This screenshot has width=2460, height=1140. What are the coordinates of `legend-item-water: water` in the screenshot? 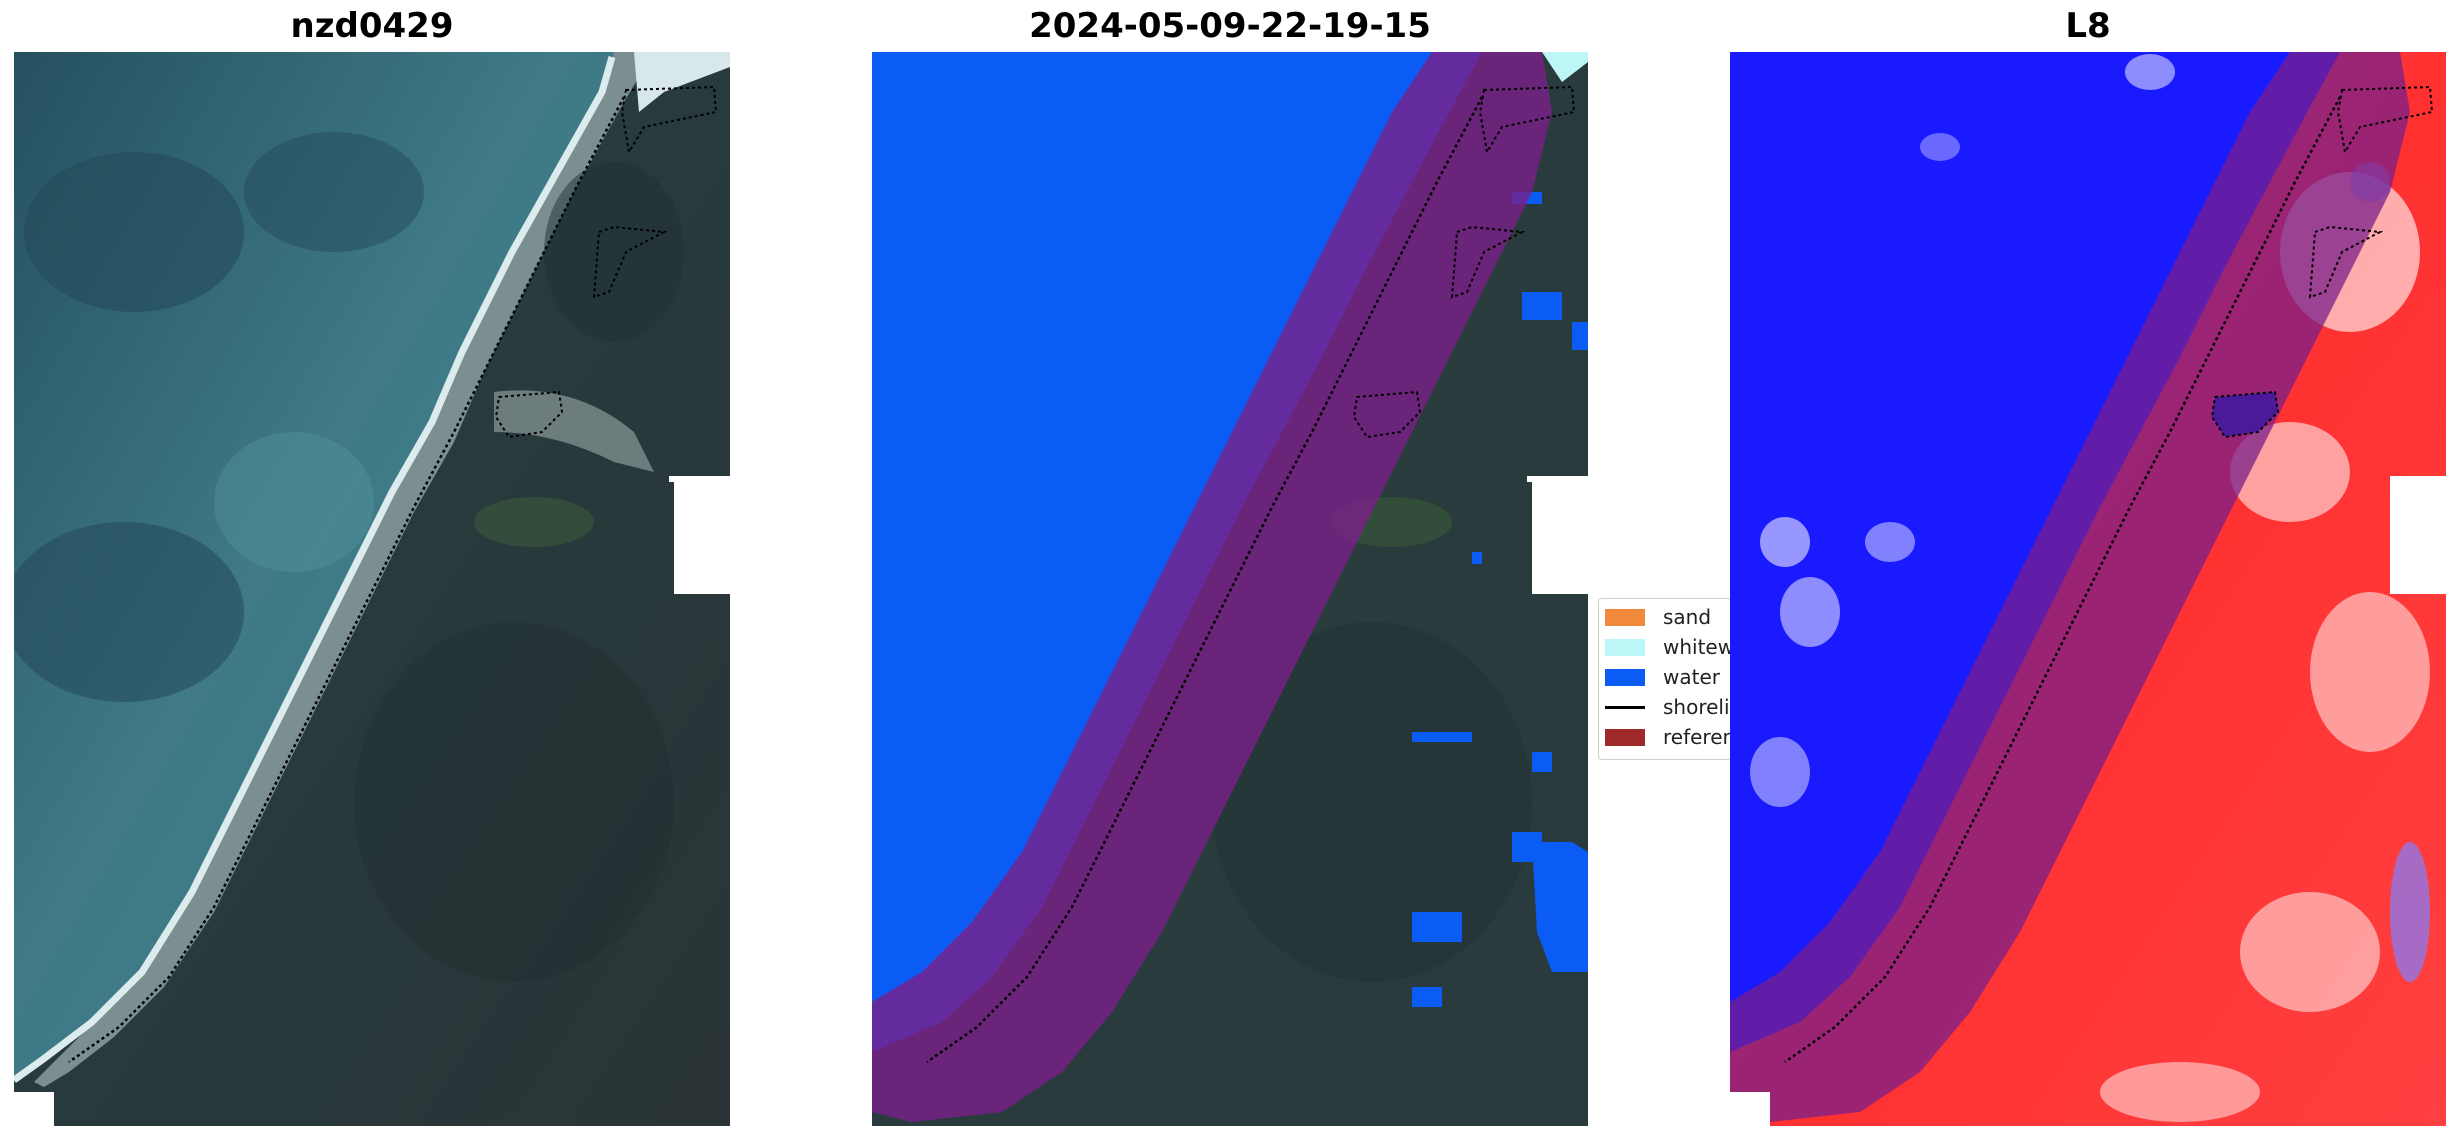 It's located at (1662, 677).